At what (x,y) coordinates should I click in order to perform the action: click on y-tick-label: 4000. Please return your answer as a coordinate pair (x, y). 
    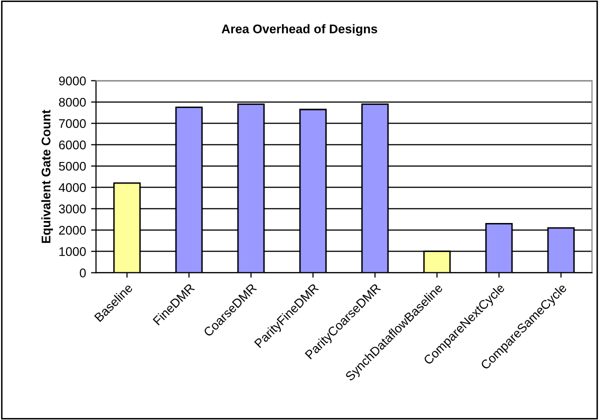
    Looking at the image, I should click on (72, 187).